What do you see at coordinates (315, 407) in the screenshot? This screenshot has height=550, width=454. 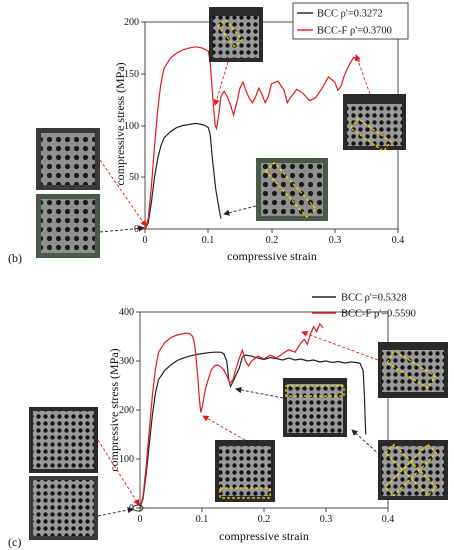 I see `specimen-photo-bcc-top-layer` at bounding box center [315, 407].